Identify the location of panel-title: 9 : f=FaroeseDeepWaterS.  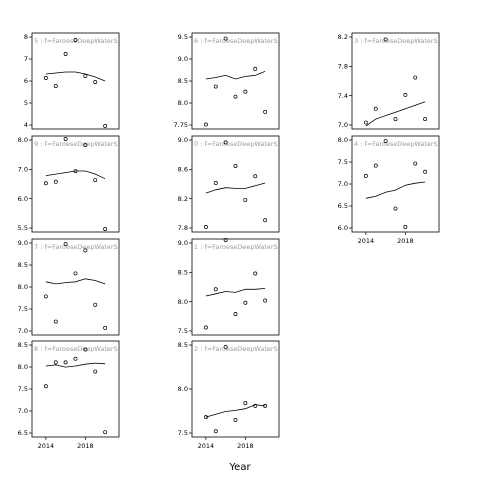
(76, 144).